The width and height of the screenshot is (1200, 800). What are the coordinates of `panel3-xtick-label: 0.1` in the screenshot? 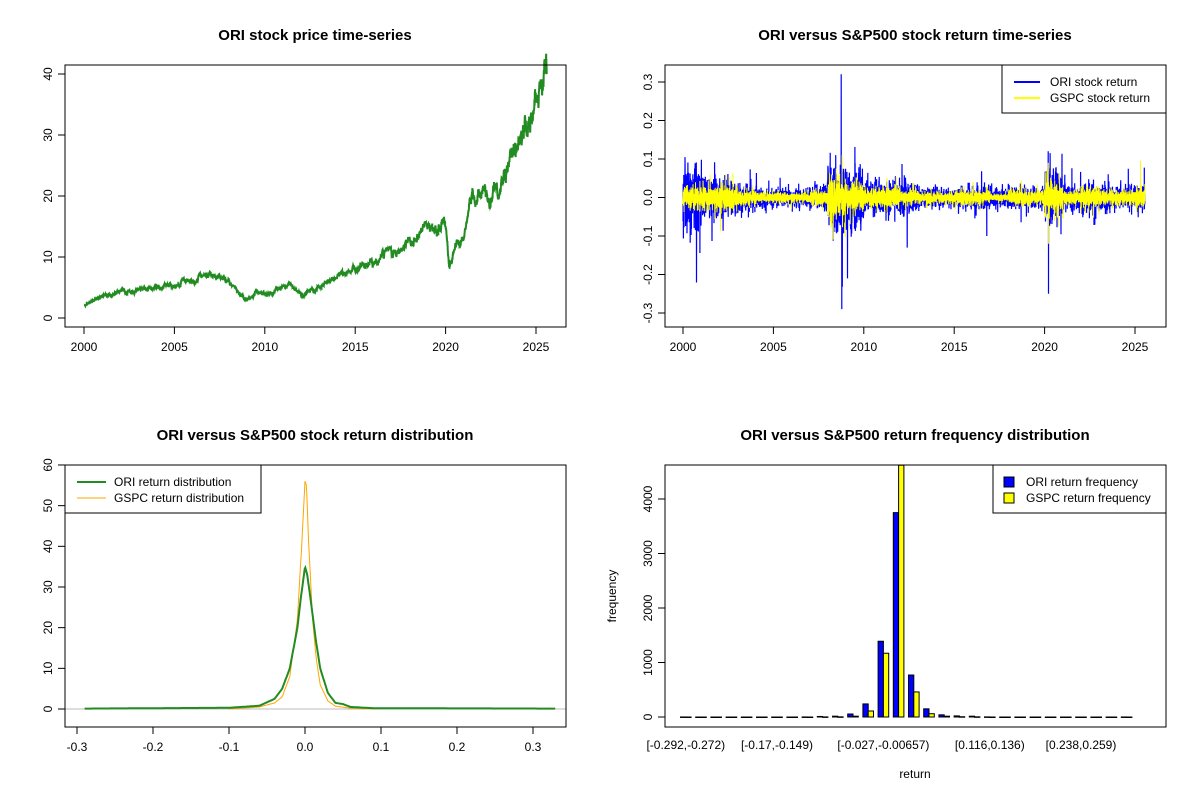 It's located at (381, 747).